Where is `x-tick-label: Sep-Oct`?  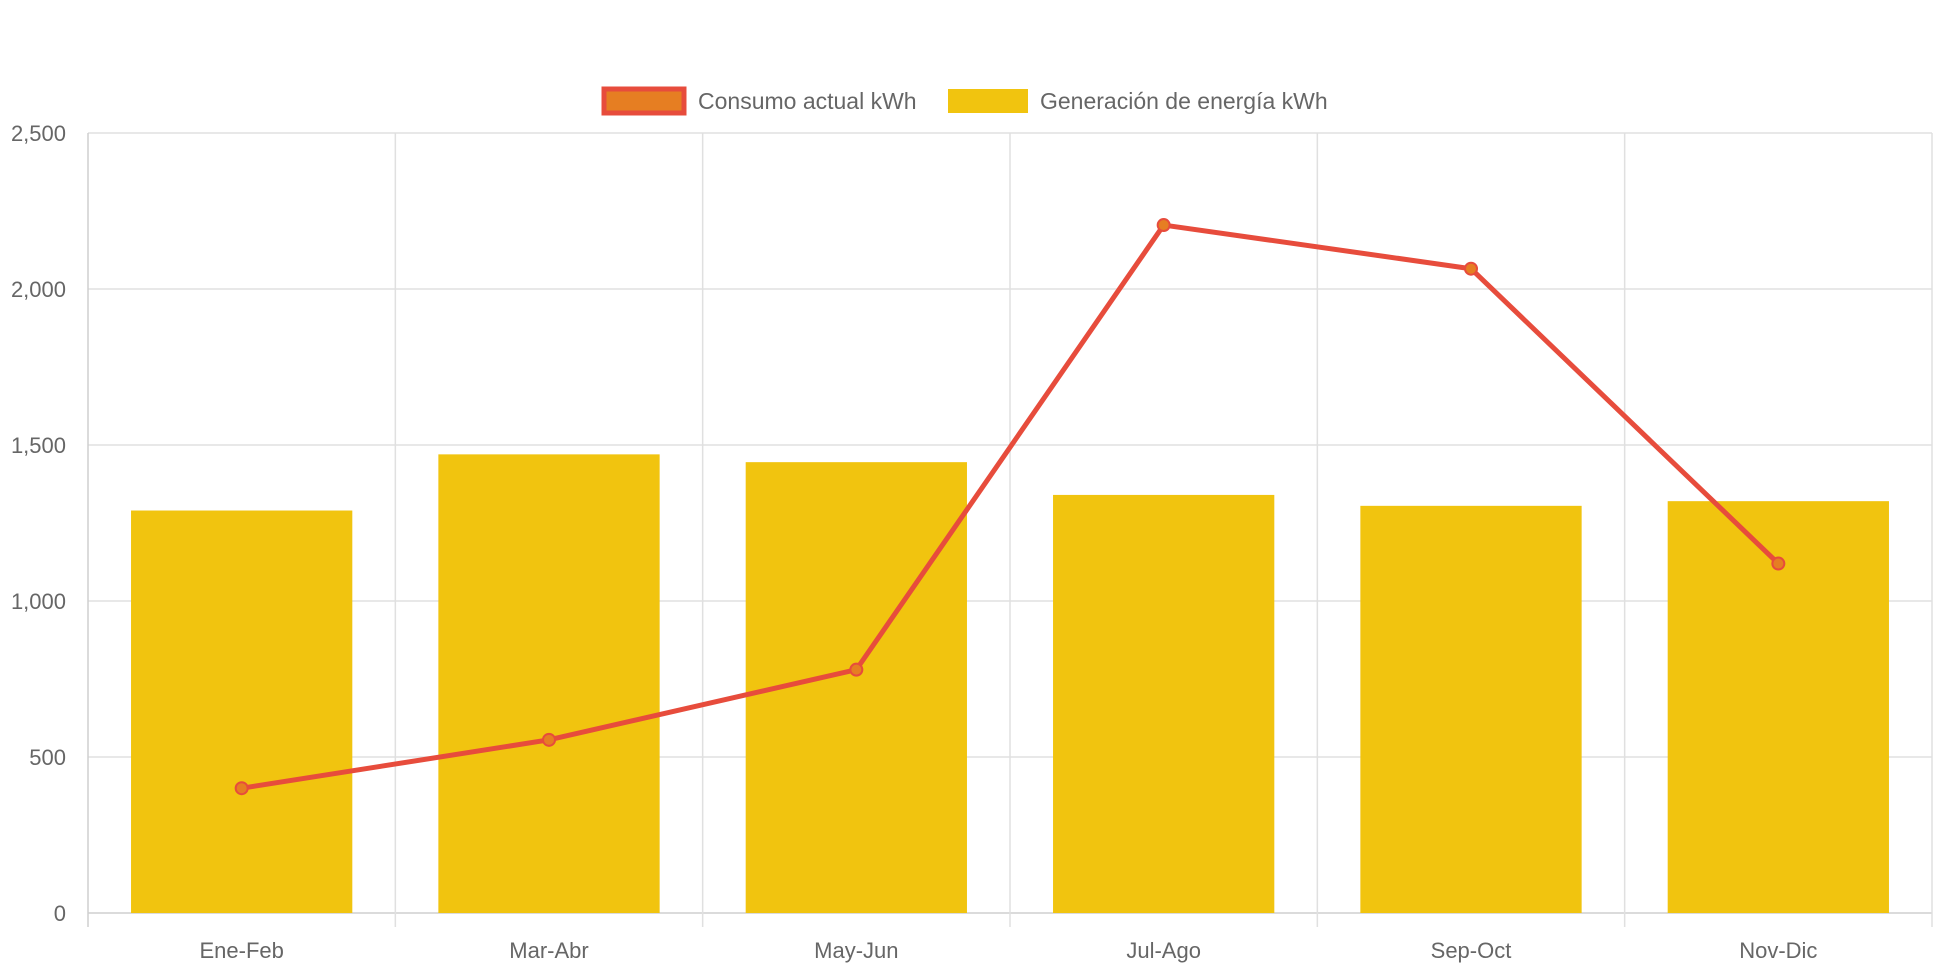
x-tick-label: Sep-Oct is located at coordinates (1471, 950).